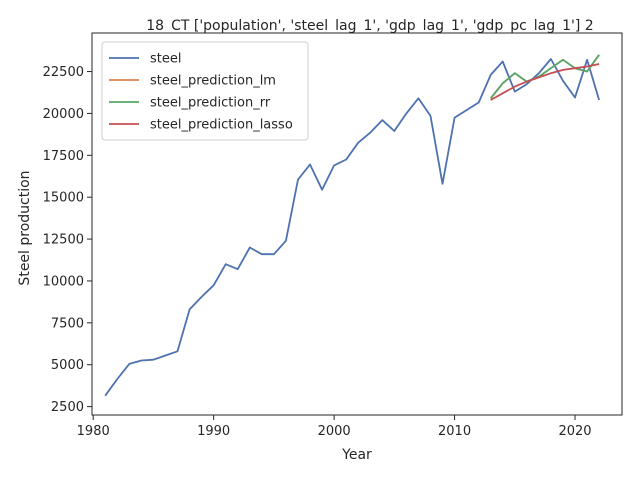 The height and width of the screenshot is (480, 640). What do you see at coordinates (63, 198) in the screenshot?
I see `y-tick-label: 15000` at bounding box center [63, 198].